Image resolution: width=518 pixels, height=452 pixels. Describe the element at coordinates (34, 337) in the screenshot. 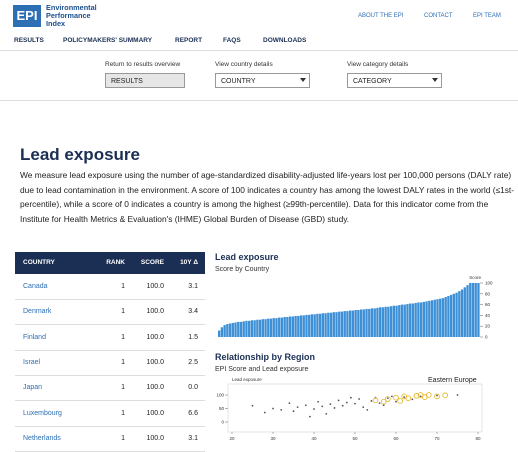

I see `country-link: Finland` at that location.